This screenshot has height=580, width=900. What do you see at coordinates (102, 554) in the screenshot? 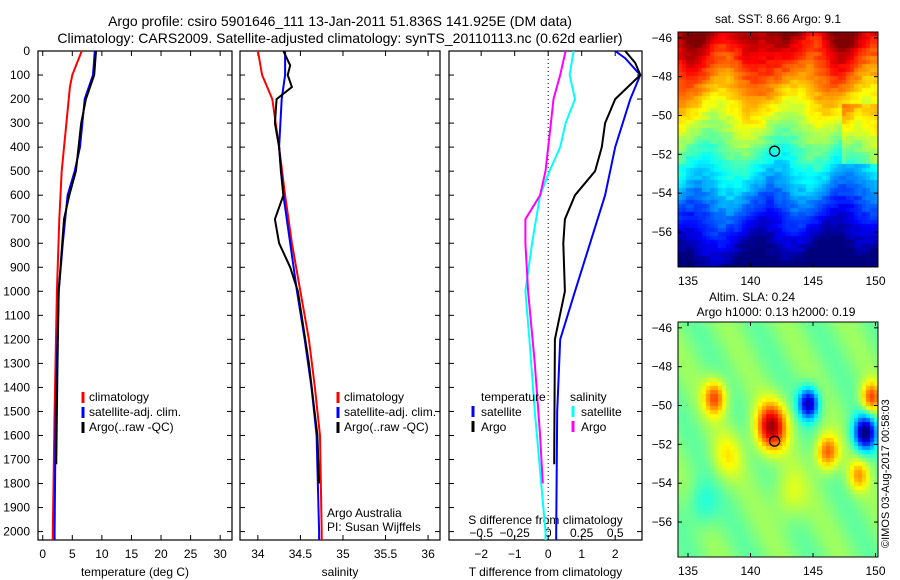
I see `x-tick-label: 10` at bounding box center [102, 554].